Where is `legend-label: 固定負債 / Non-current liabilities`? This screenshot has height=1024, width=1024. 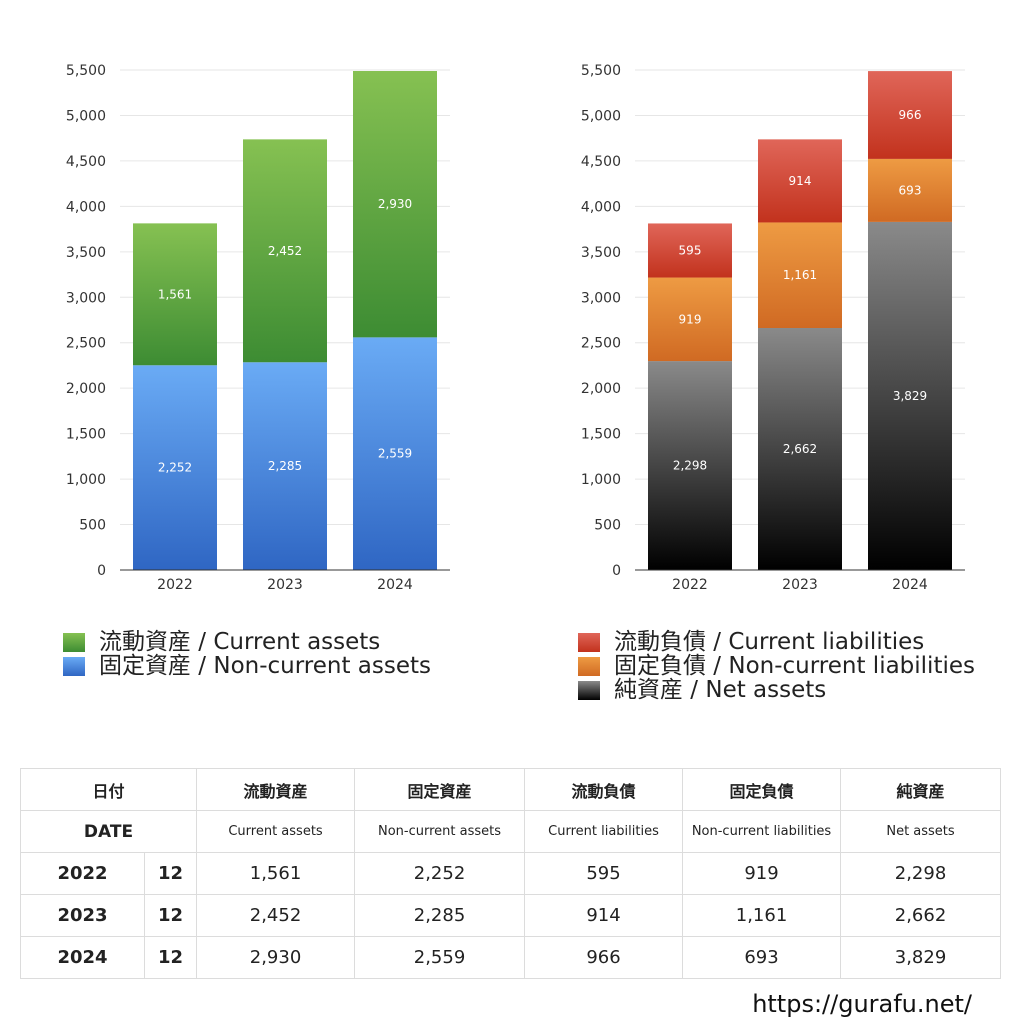 legend-label: 固定負債 / Non-current liabilities is located at coordinates (794, 666).